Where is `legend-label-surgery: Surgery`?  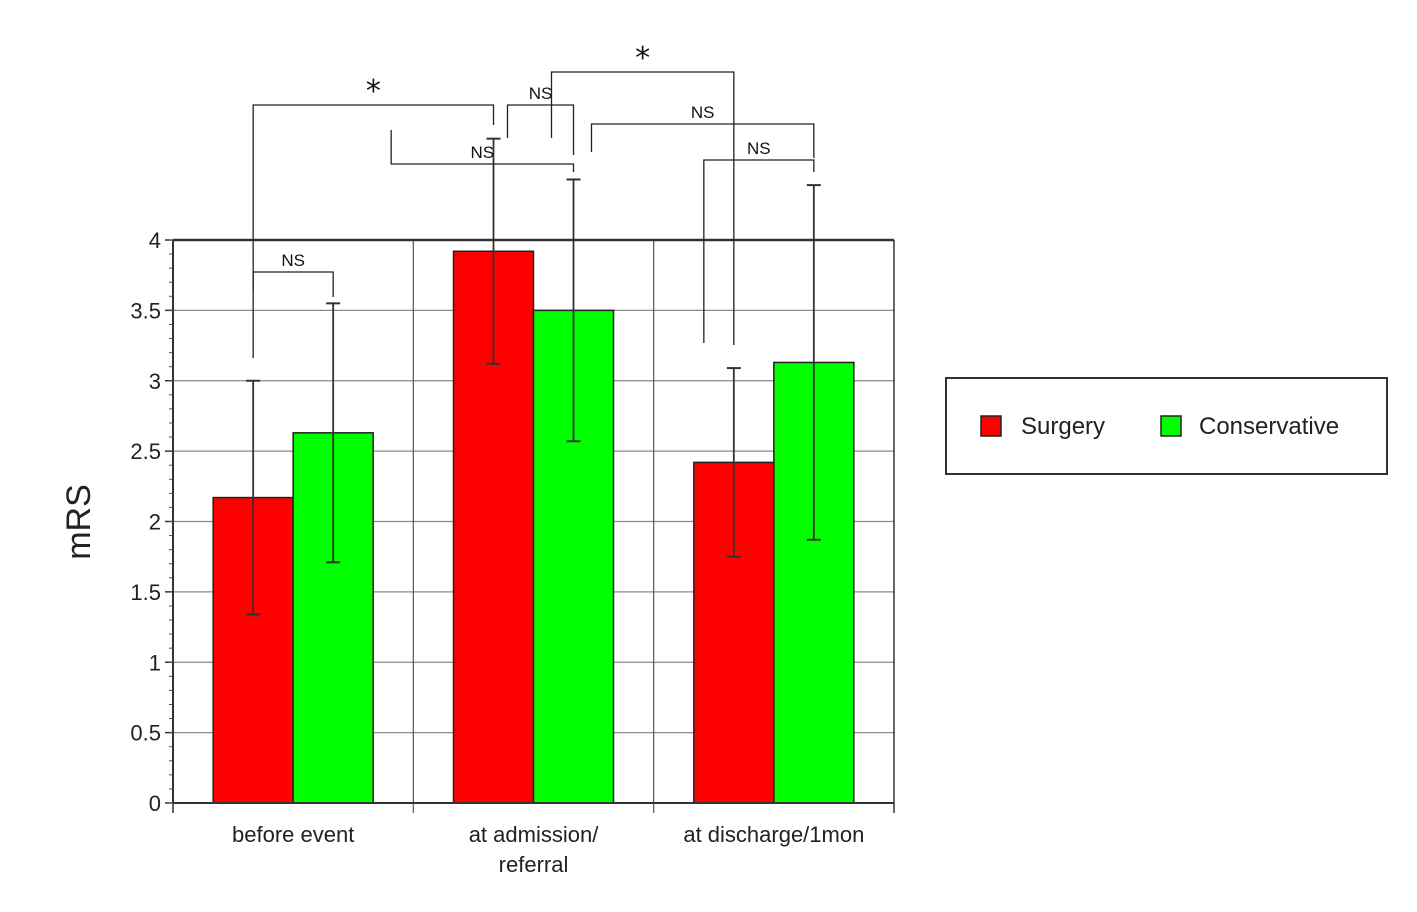
legend-label-surgery: Surgery is located at coordinates (1063, 426).